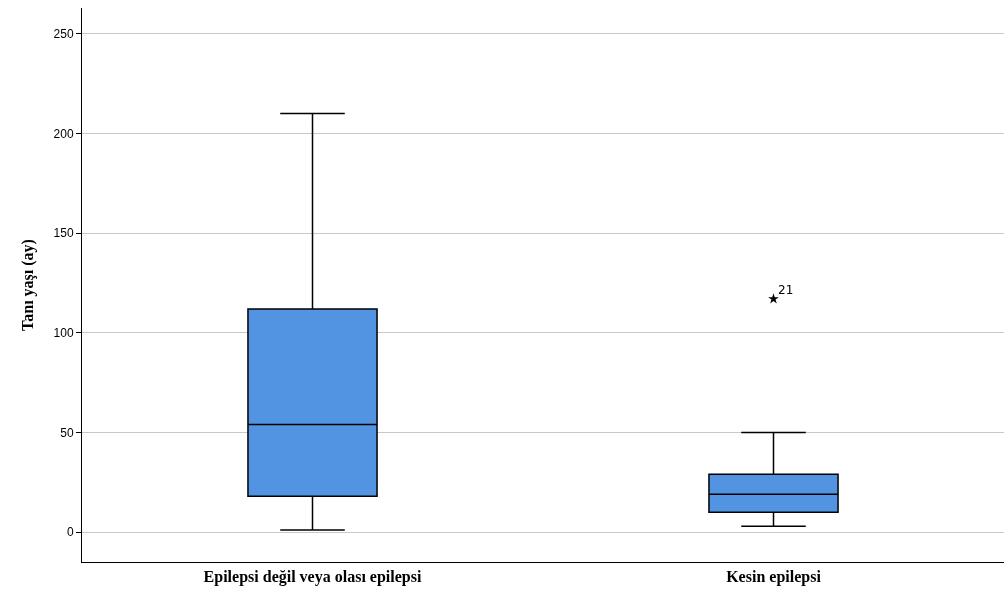 This screenshot has width=1004, height=597. I want to click on y-tick-label: 250, so click(63, 34).